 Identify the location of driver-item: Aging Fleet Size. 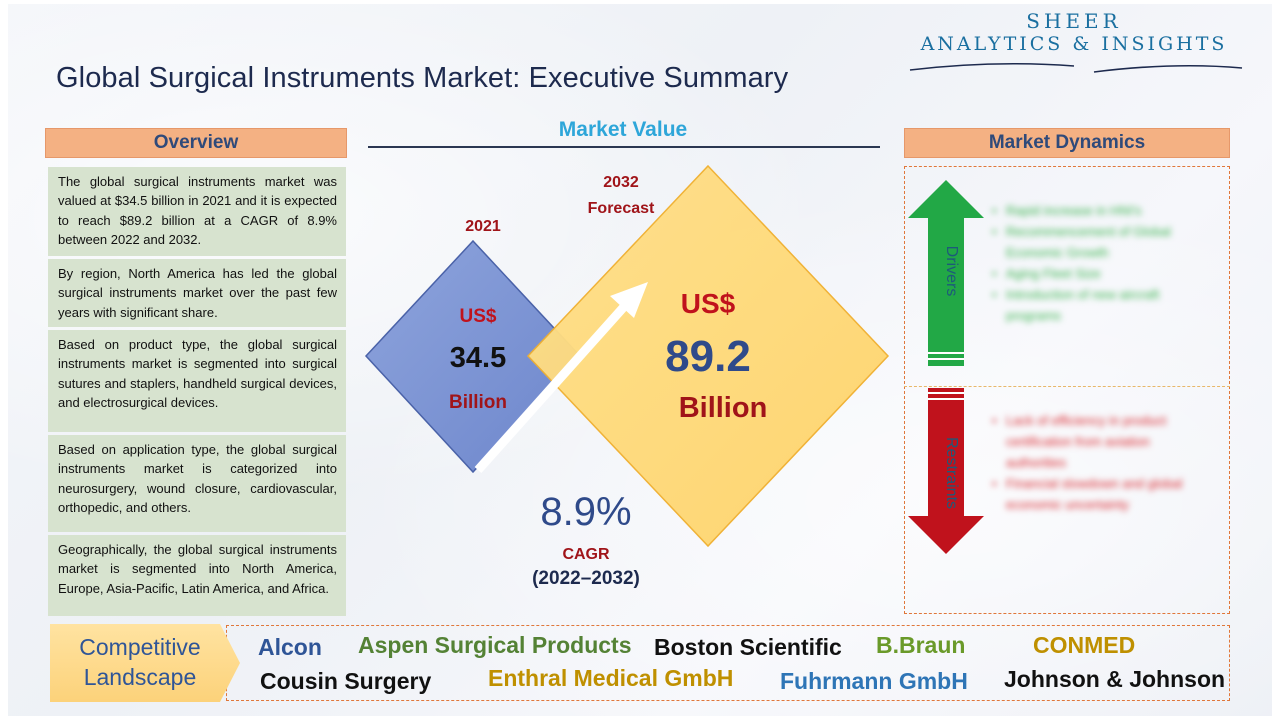
(1097, 273).